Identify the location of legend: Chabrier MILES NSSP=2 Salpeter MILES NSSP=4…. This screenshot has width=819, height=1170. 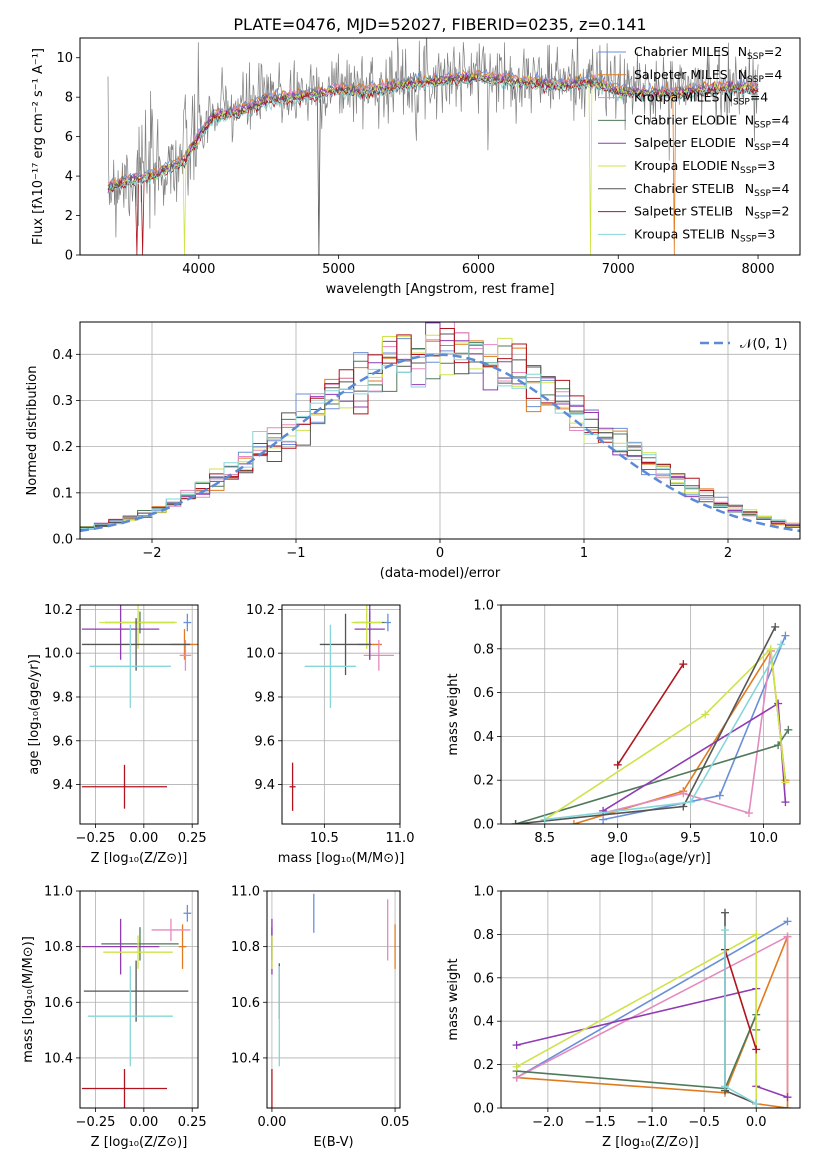
(693, 144).